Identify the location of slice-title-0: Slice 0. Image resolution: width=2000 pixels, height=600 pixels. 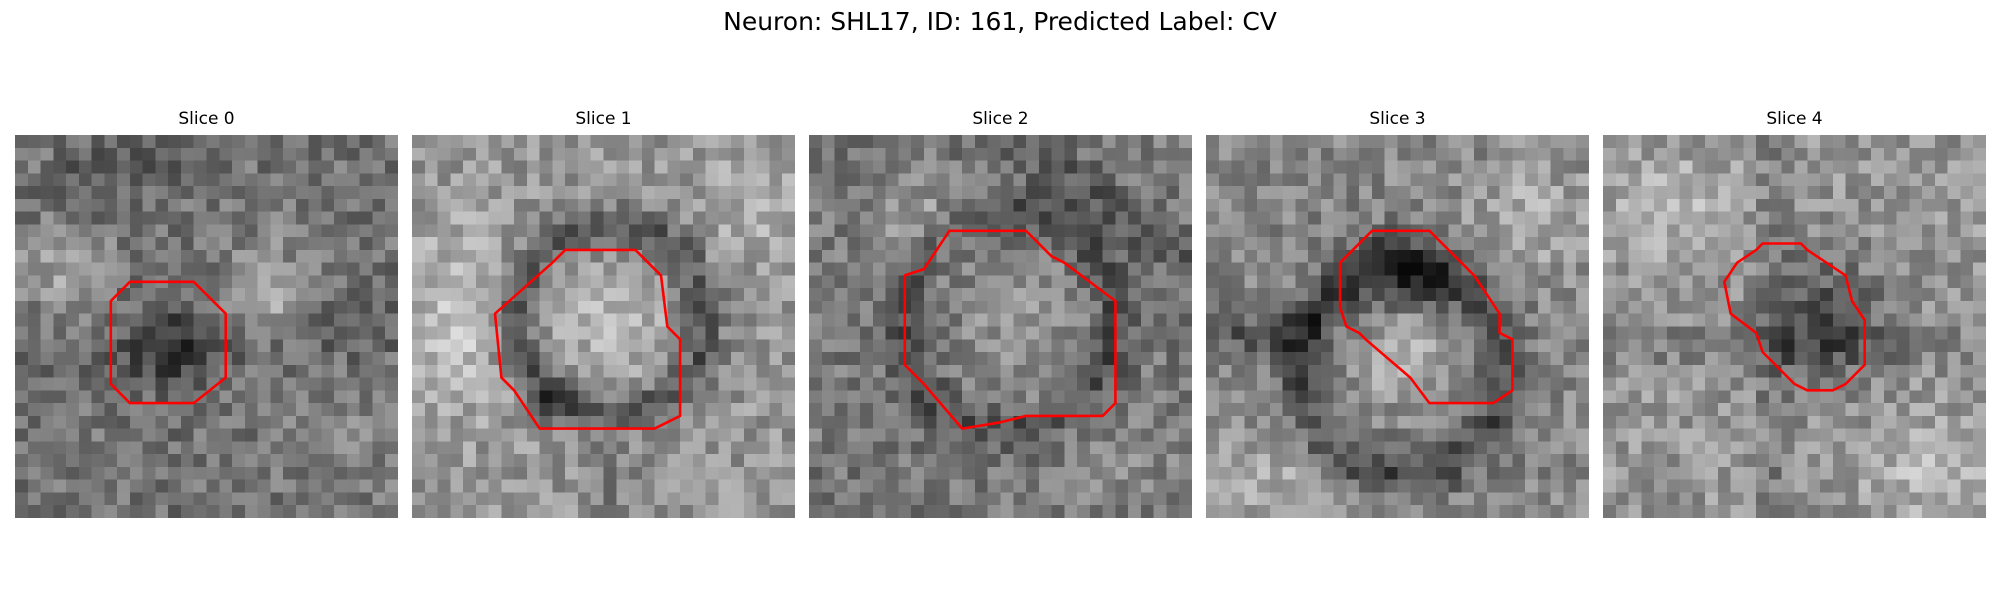
(206, 119).